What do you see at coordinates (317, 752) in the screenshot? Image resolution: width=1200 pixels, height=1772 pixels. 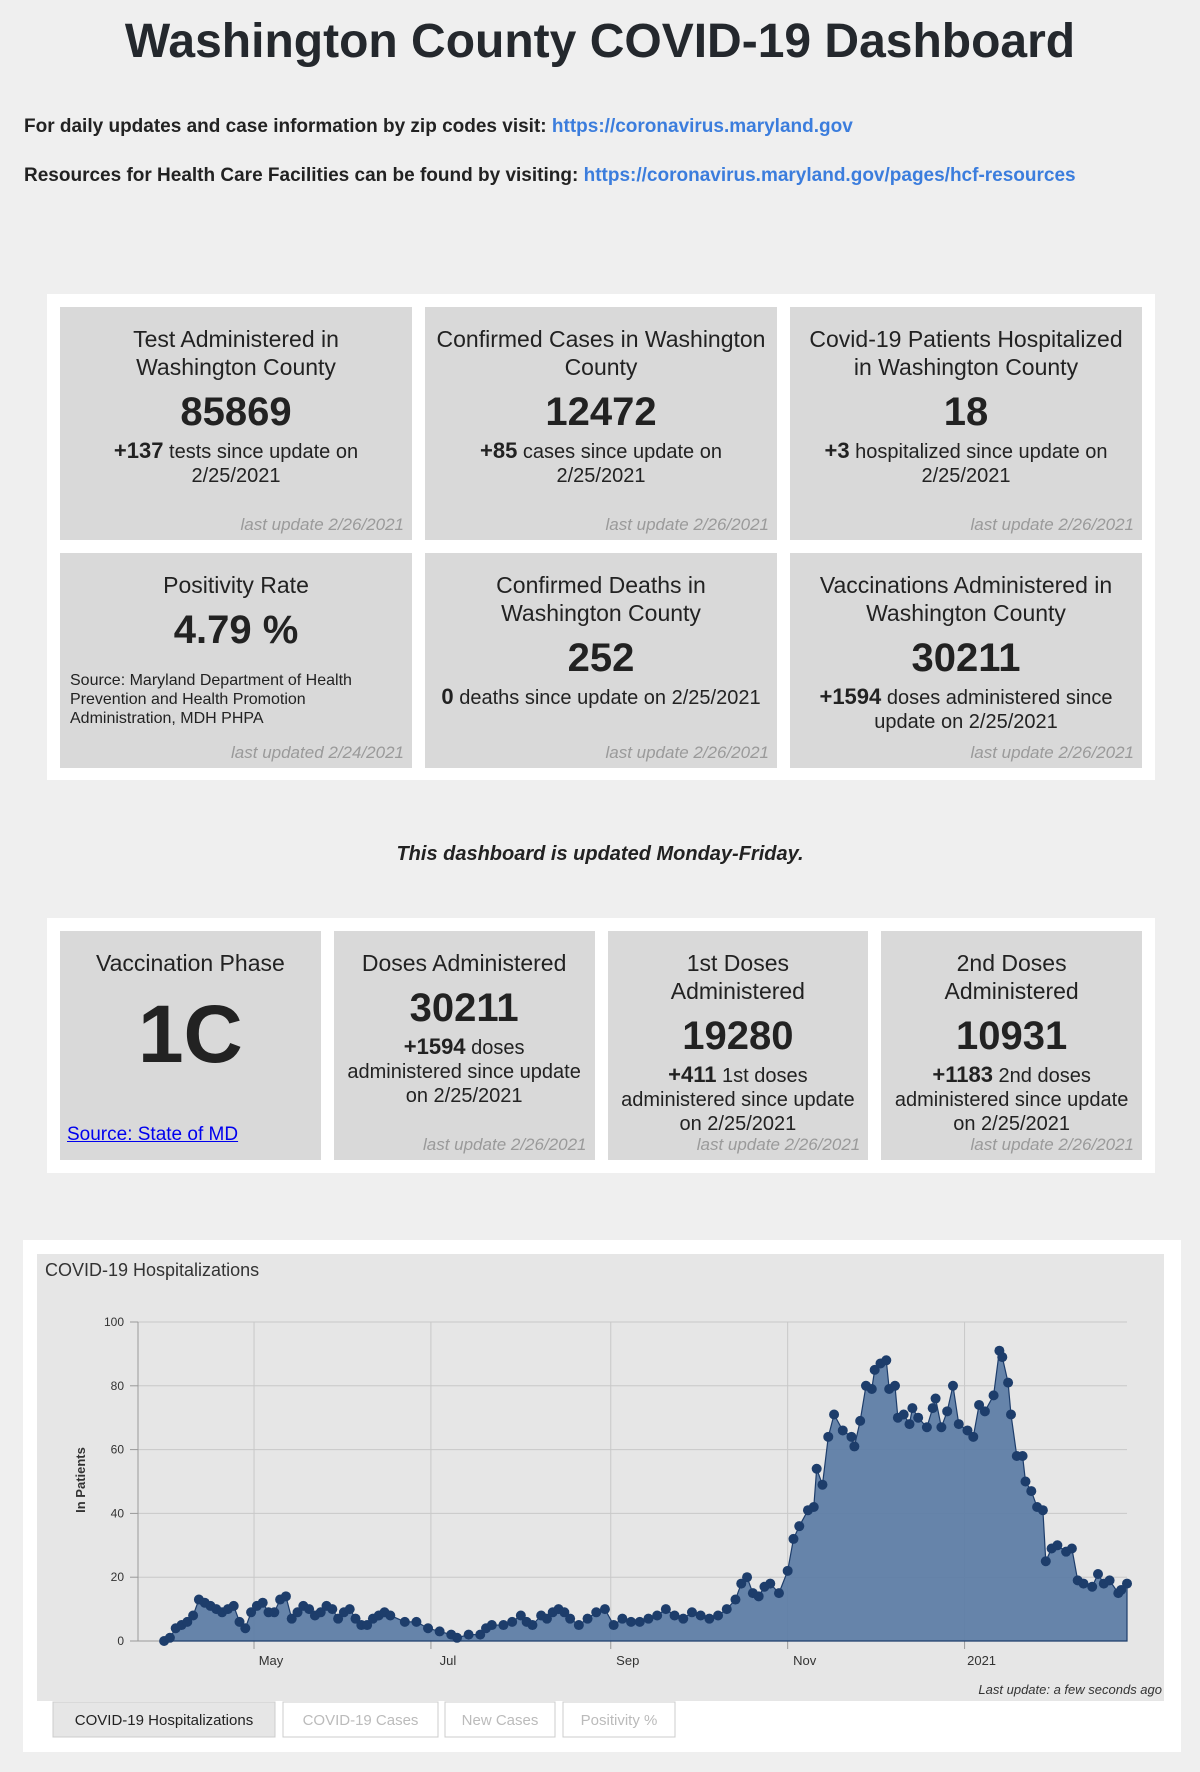 I see `card-updated: last updated 2/24/2021` at bounding box center [317, 752].